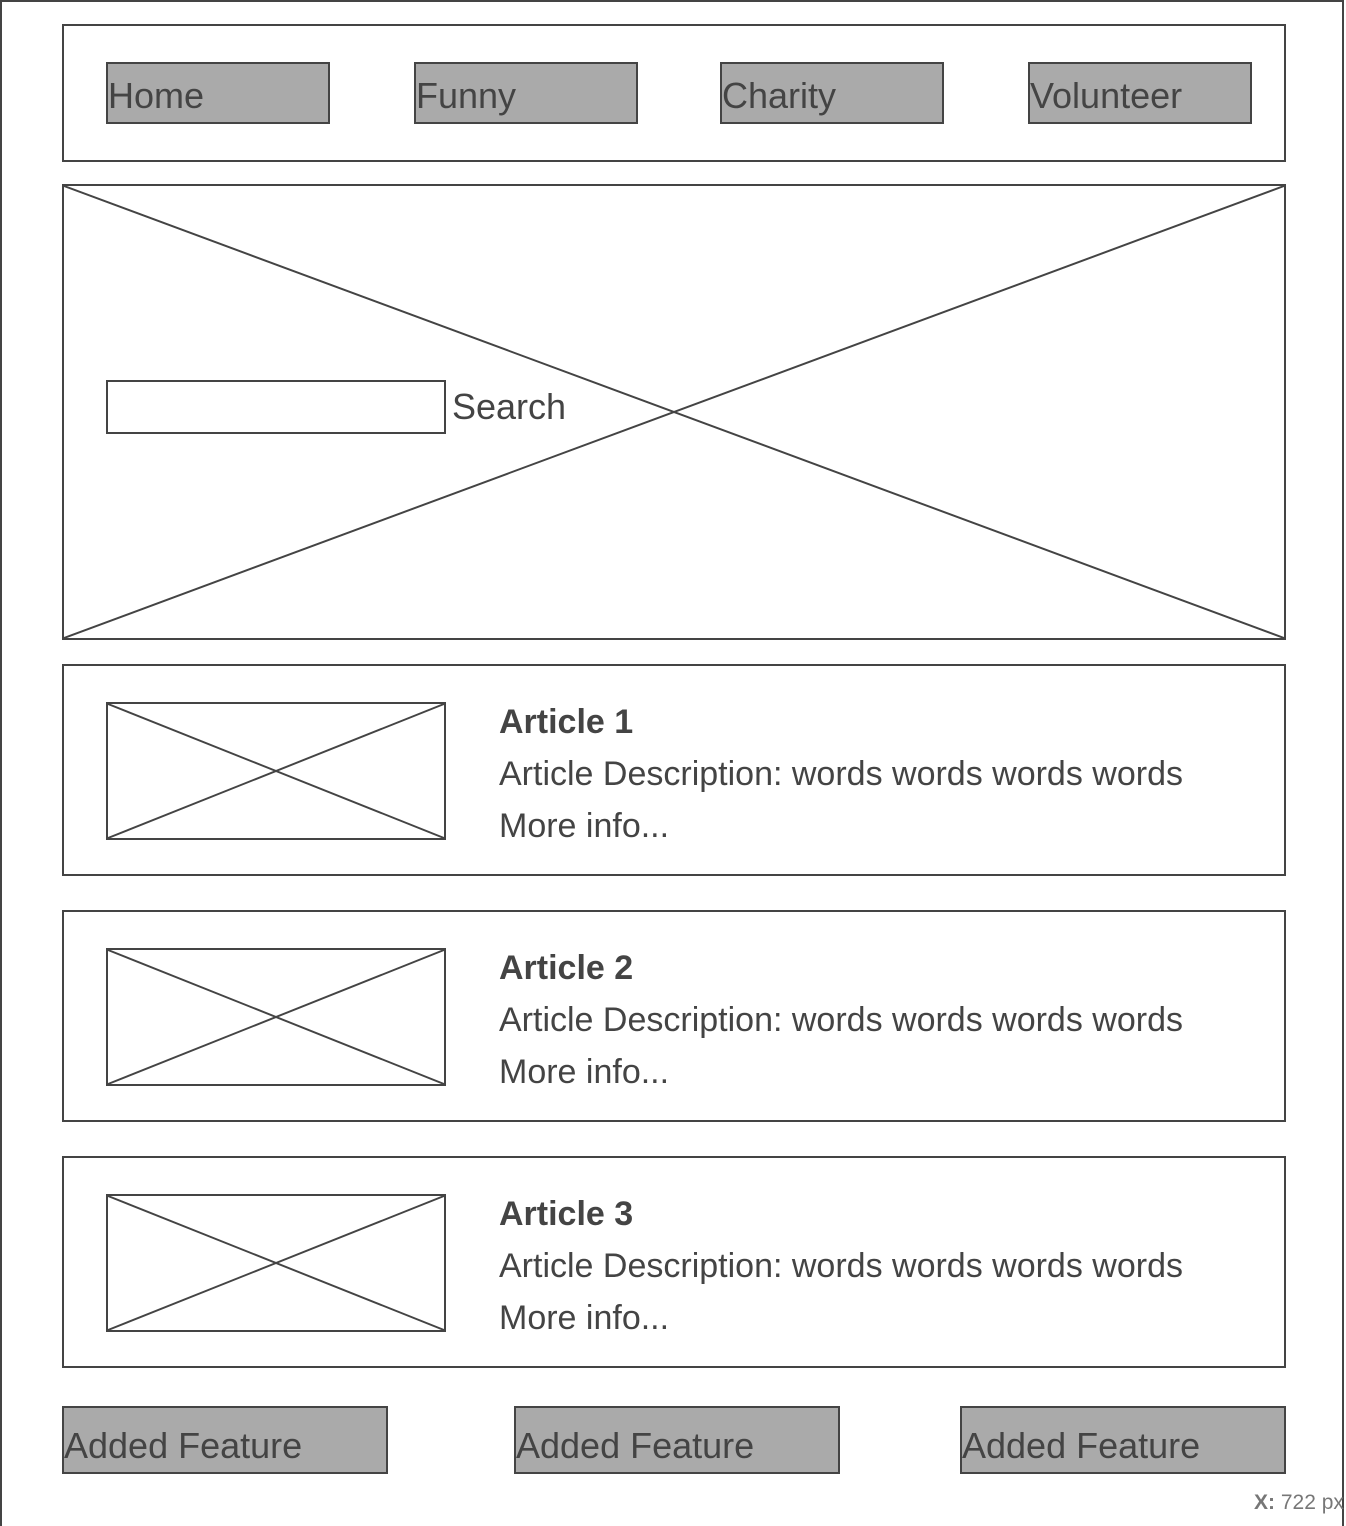  What do you see at coordinates (566, 722) in the screenshot?
I see `article-title: Article 1` at bounding box center [566, 722].